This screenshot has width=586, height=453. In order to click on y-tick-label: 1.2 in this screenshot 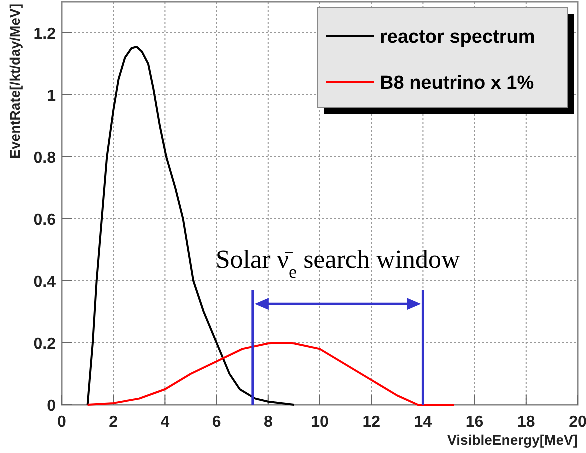, I will do `click(45, 34)`.